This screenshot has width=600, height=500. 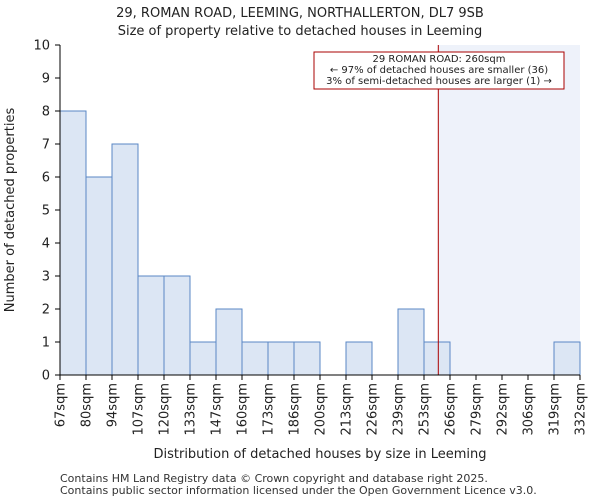 I want to click on y-tick-label: 9, so click(x=46, y=79).